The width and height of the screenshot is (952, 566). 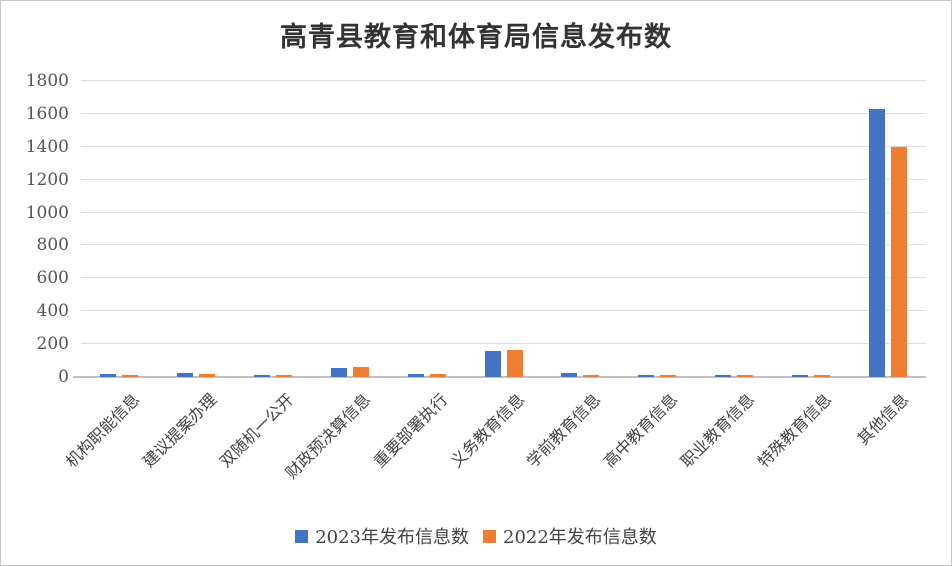 What do you see at coordinates (476, 37) in the screenshot?
I see `chart-title: 高青县教育和体育局信息发布数` at bounding box center [476, 37].